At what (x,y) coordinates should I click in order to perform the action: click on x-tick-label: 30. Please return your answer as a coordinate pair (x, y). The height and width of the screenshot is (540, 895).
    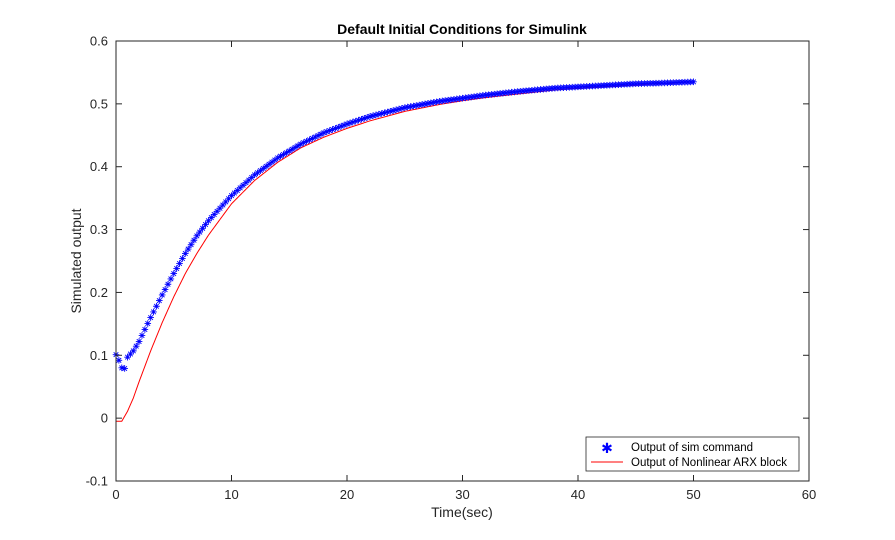
    Looking at the image, I should click on (462, 494).